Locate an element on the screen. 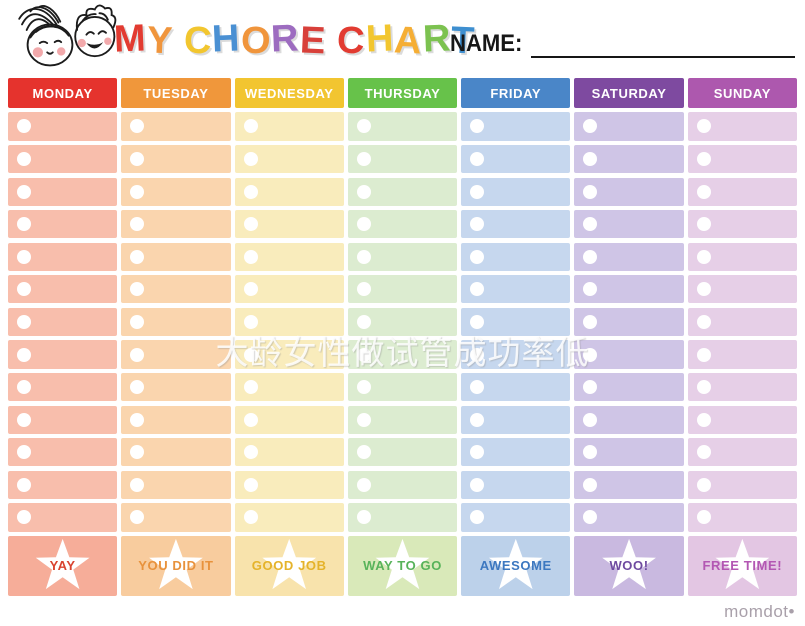 This screenshot has width=805, height=626. day-header-sunday: SUNDAY is located at coordinates (742, 93).